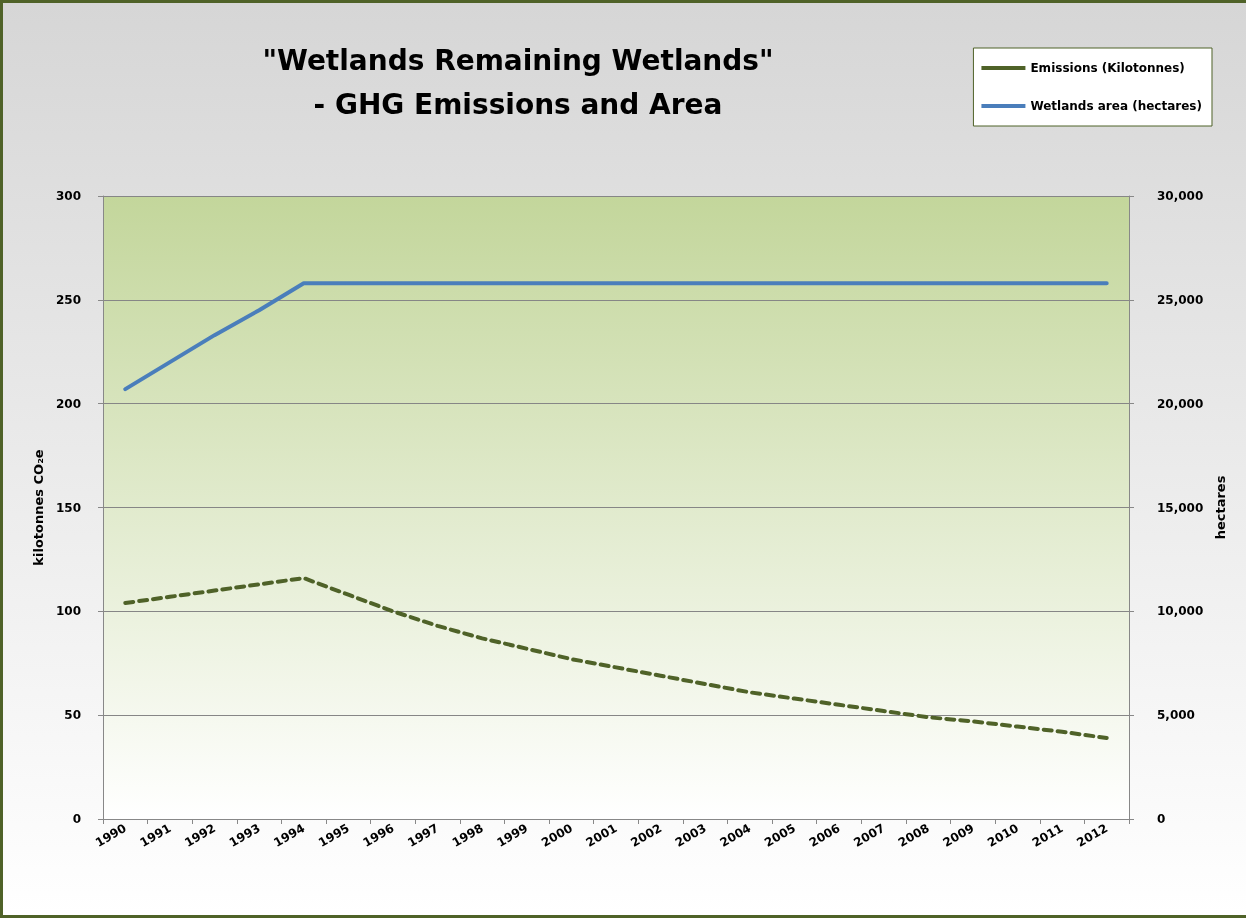 This screenshot has height=918, width=1246. What do you see at coordinates (68, 196) in the screenshot?
I see `y-tick-label: 300` at bounding box center [68, 196].